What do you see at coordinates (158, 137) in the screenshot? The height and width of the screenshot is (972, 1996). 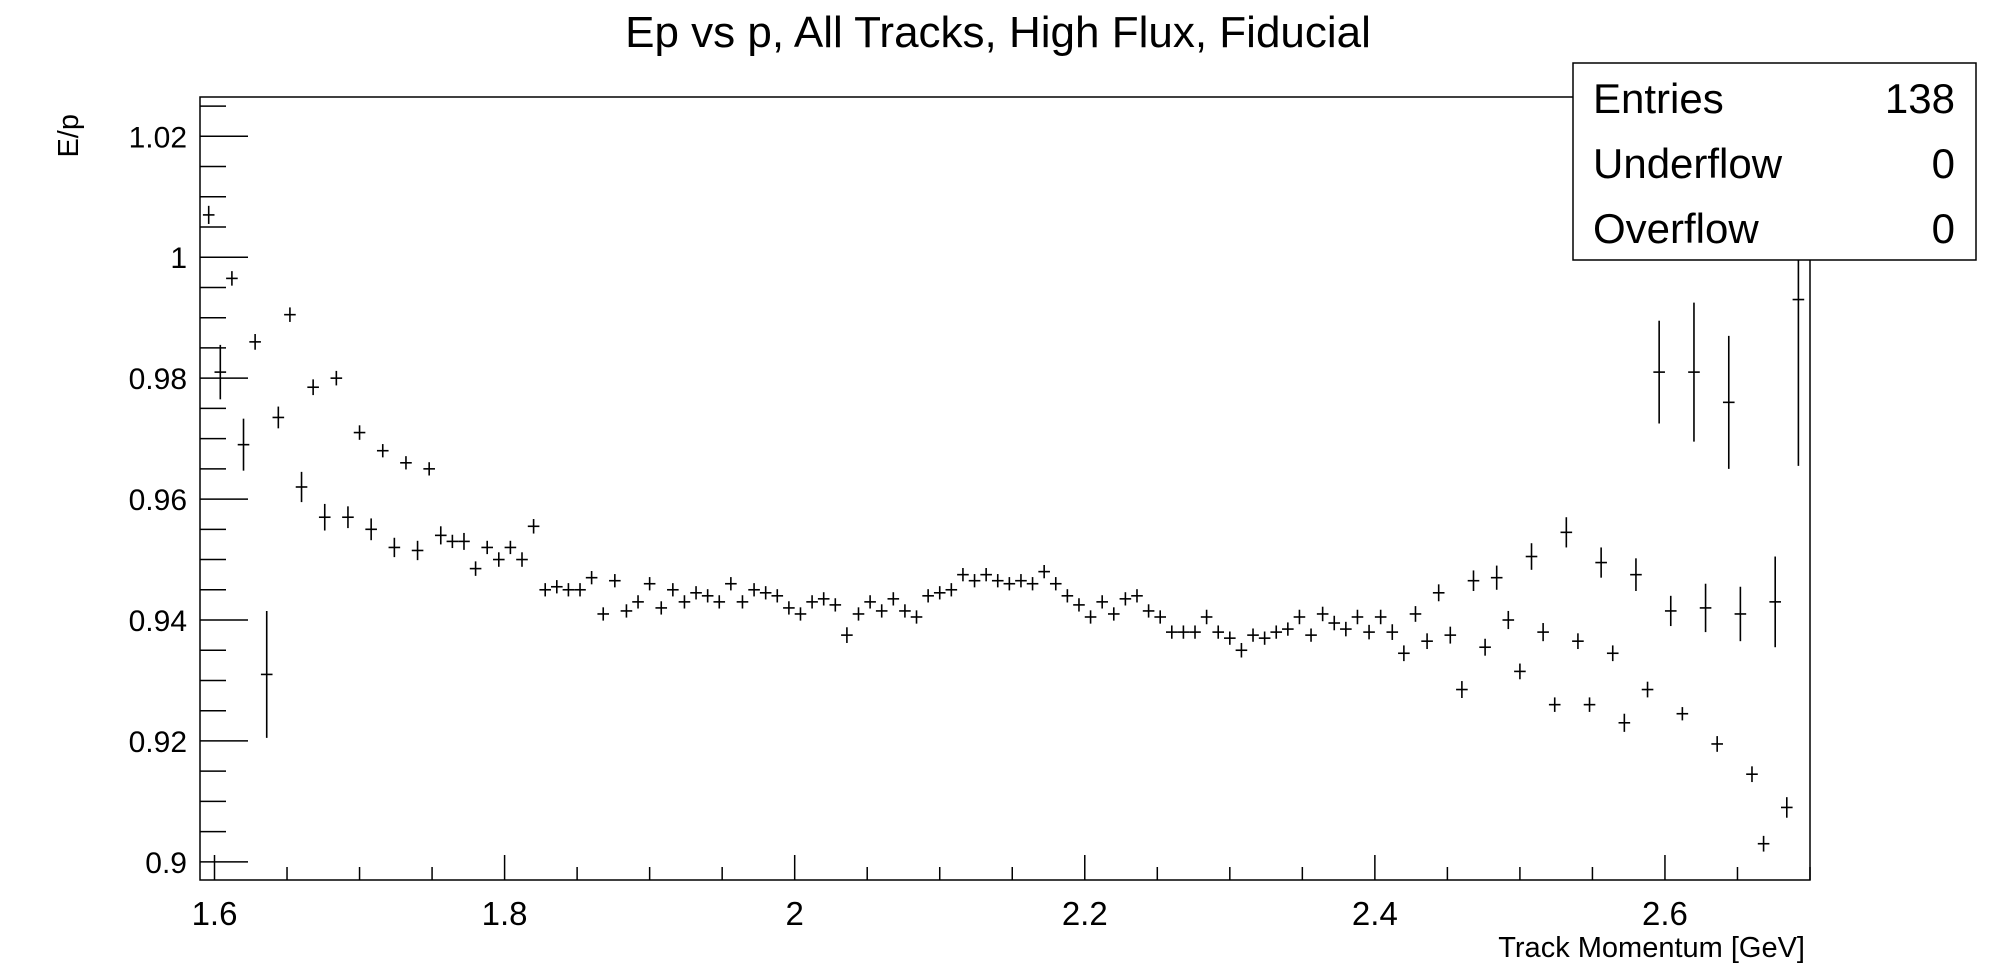 I see `y-tick-label: 1.02` at bounding box center [158, 137].